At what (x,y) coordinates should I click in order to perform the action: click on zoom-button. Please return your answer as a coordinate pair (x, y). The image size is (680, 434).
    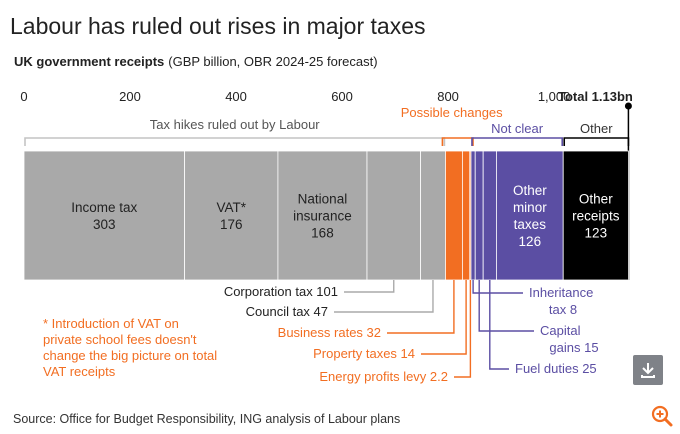
    Looking at the image, I should click on (662, 416).